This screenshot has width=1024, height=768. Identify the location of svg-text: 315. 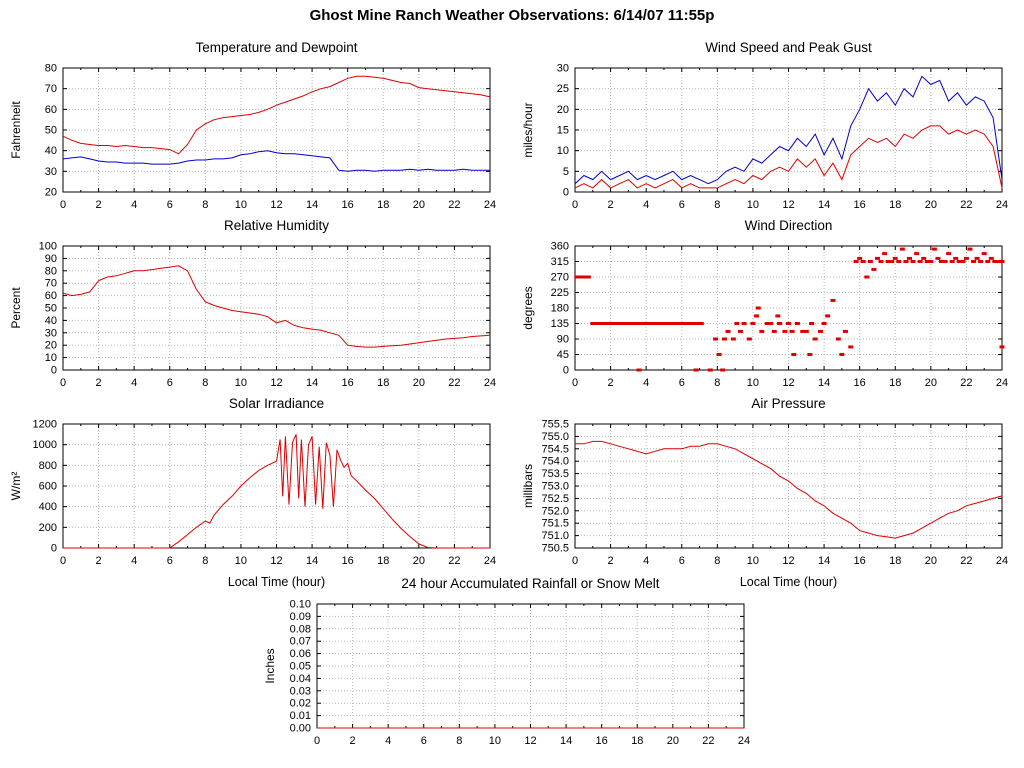
(560, 262).